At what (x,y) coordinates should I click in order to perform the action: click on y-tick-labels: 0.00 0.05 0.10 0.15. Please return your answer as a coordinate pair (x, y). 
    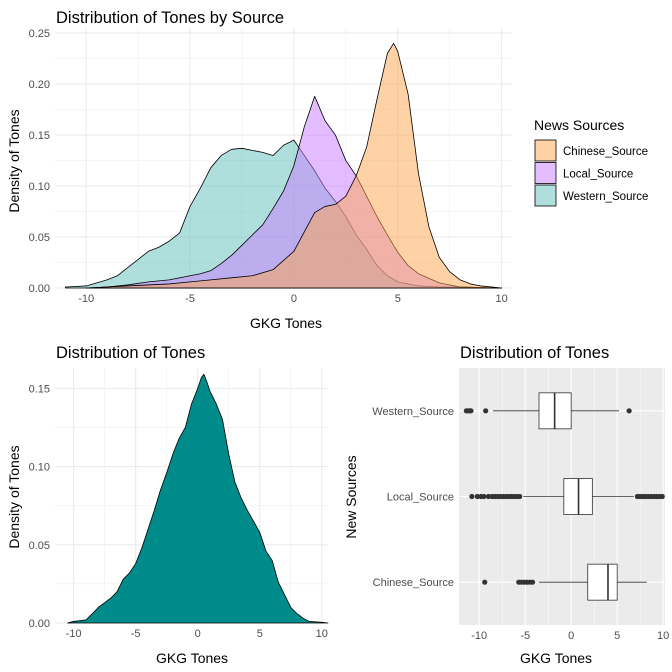
    Looking at the image, I should click on (39, 506).